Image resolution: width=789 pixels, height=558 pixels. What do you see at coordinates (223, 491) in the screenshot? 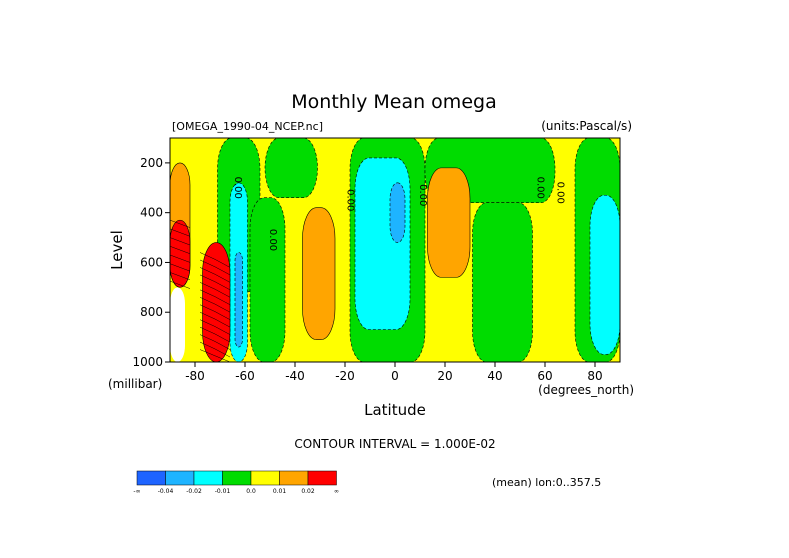
I see `colorbar-label: -0.01` at bounding box center [223, 491].